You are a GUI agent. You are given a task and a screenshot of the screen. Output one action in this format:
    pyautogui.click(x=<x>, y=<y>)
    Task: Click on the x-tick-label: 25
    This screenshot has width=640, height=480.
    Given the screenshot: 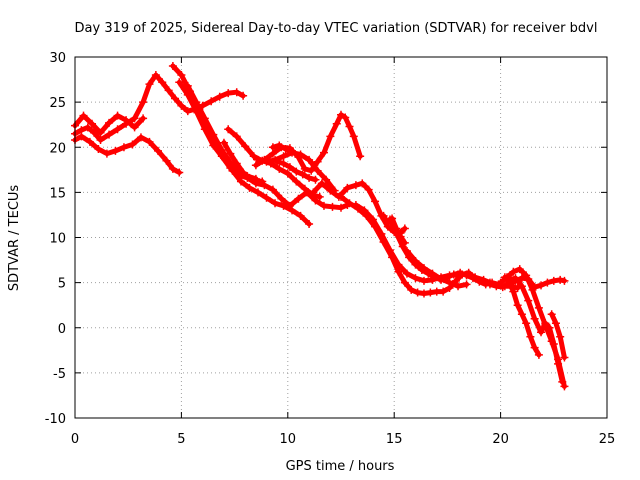 What is the action you would take?
    pyautogui.click(x=607, y=439)
    